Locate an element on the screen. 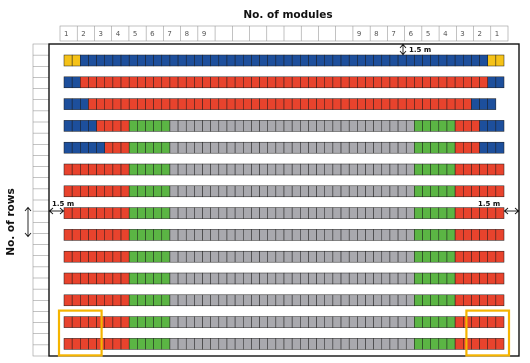 This screenshot has width=530, height=363. column-number-left: 9 is located at coordinates (204, 34).